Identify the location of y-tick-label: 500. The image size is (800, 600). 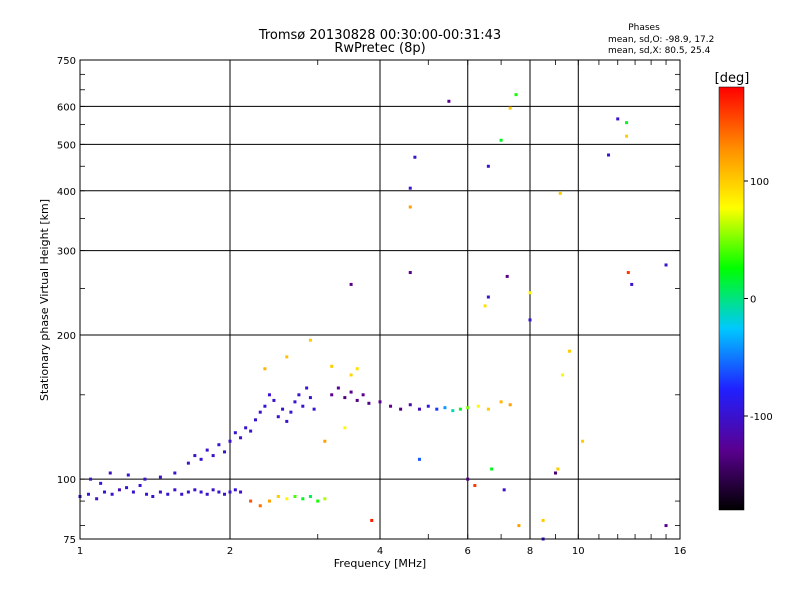
(66, 145).